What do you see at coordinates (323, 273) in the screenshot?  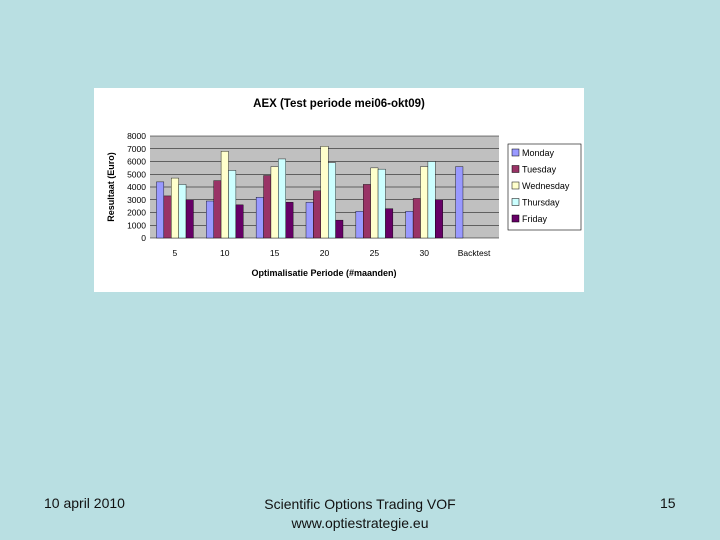 I see `x-axis-label: Optimalisatie Periode (#maanden)` at bounding box center [323, 273].